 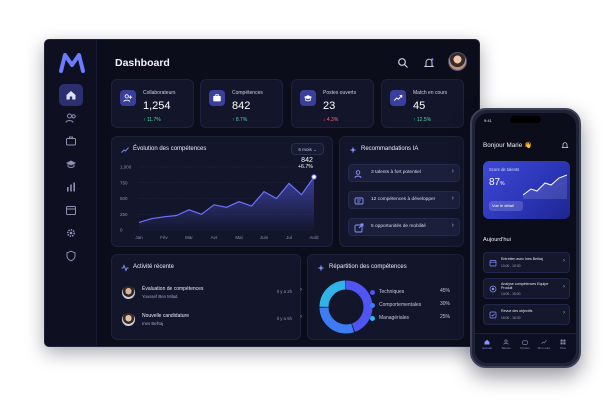 What do you see at coordinates (506, 344) in the screenshot?
I see `tab-talents: Talents` at bounding box center [506, 344].